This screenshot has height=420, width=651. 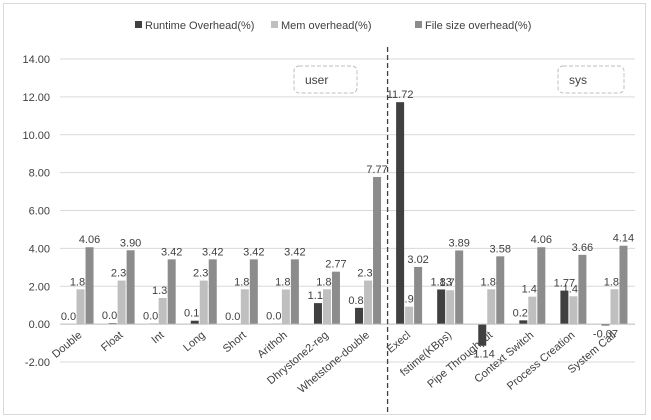 What do you see at coordinates (417, 260) in the screenshot?
I see `data-label: 3.02` at bounding box center [417, 260].